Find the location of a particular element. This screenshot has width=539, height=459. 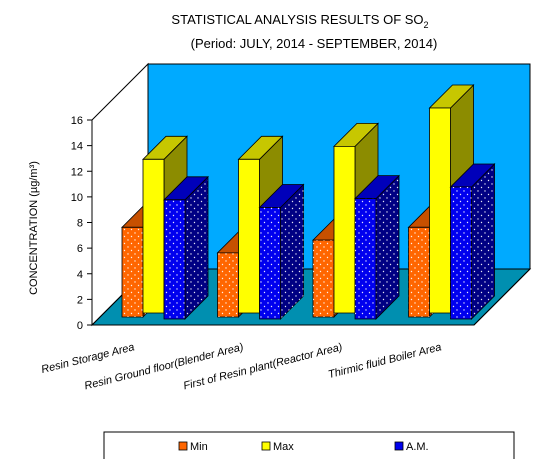

x-tick-label: Thirmic fluid Boiler Area is located at coordinates (385, 361).